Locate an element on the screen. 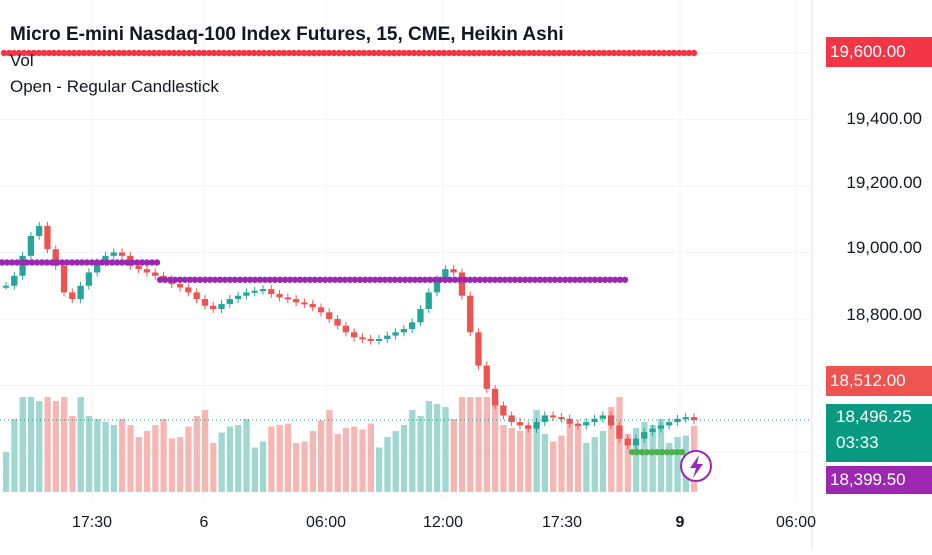 The height and width of the screenshot is (555, 932). bar-countdown: 03:33 is located at coordinates (857, 442).